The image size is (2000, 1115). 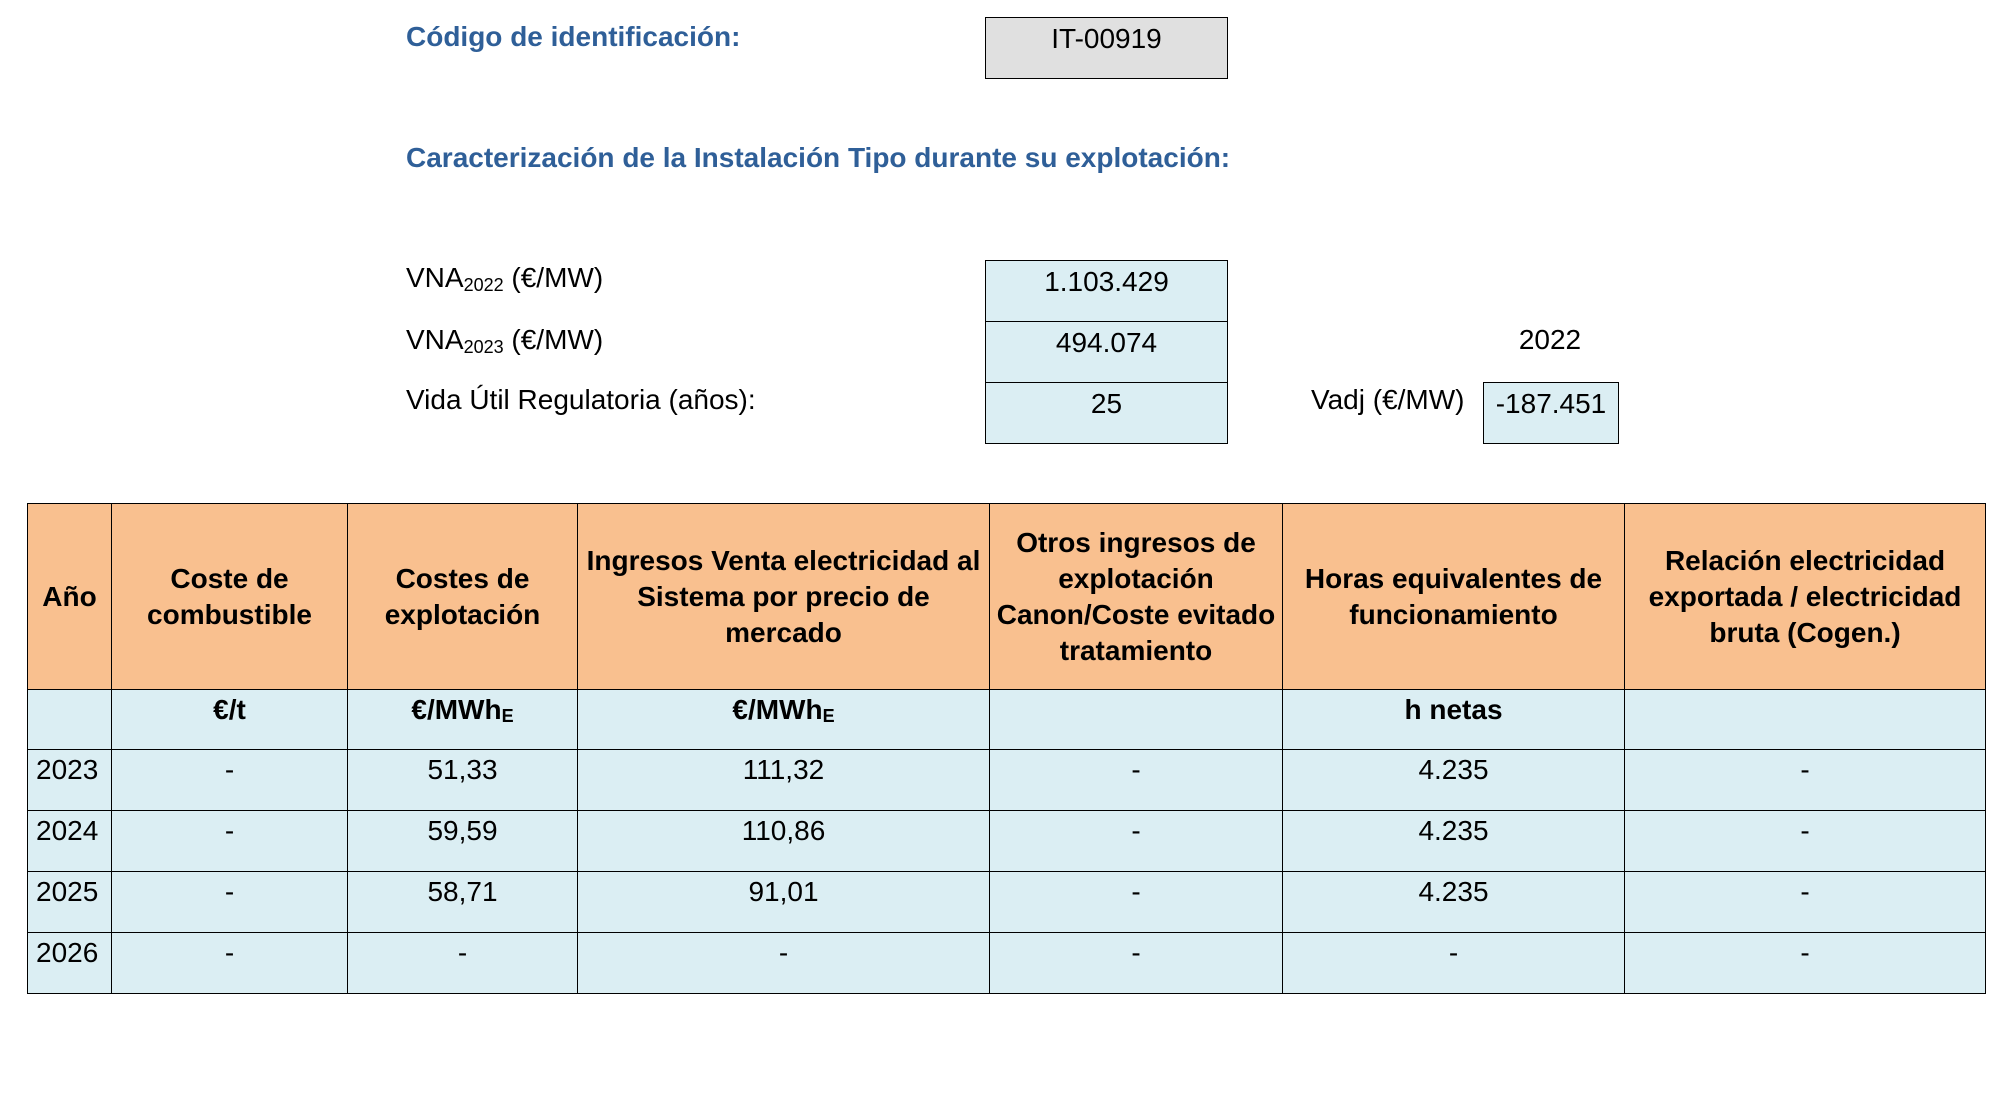 I want to click on vida-util-value: 25, so click(x=1106, y=413).